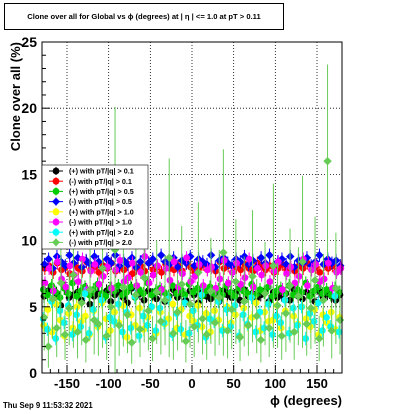 The width and height of the screenshot is (400, 414). I want to click on x-axis-label: ϕ (degrees), so click(306, 400).